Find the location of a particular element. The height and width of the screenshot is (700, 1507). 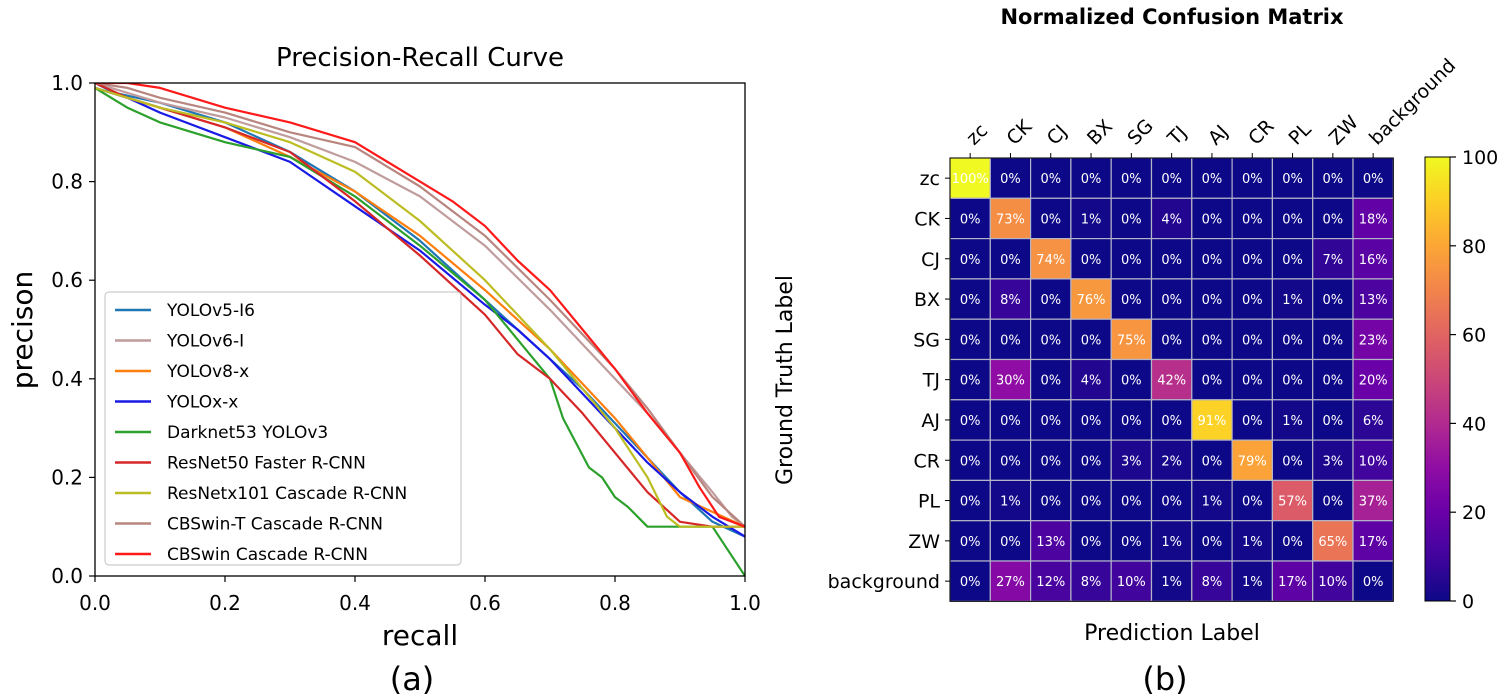

legend-entry: ResNetx101 Cascade R-CNN is located at coordinates (261, 494).